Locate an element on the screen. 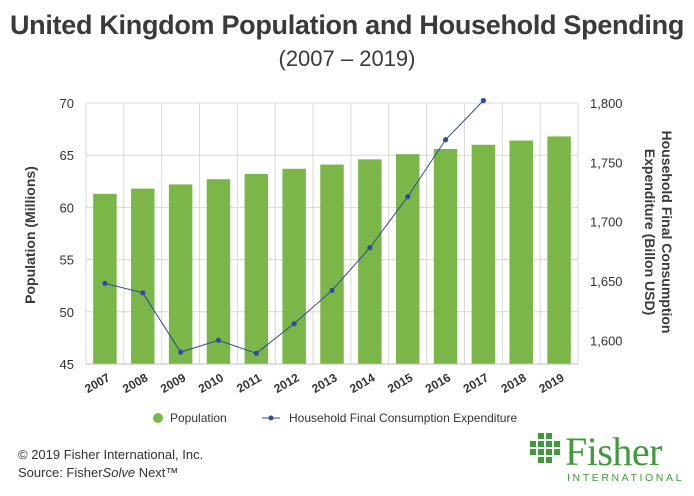 The image size is (694, 496). x-tick-label: 2019 is located at coordinates (551, 383).